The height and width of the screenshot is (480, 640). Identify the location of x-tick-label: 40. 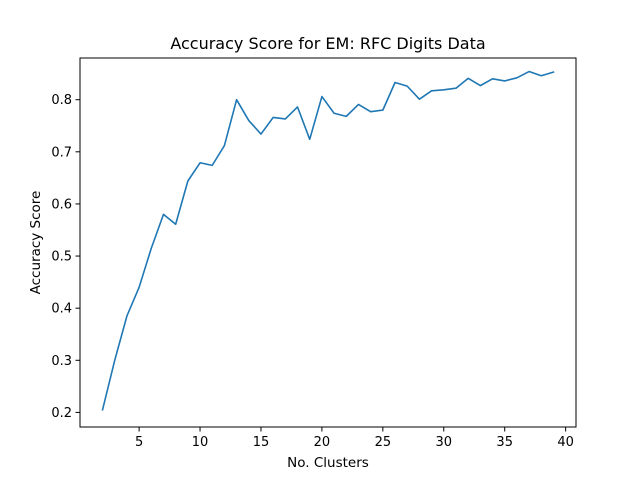
(565, 442).